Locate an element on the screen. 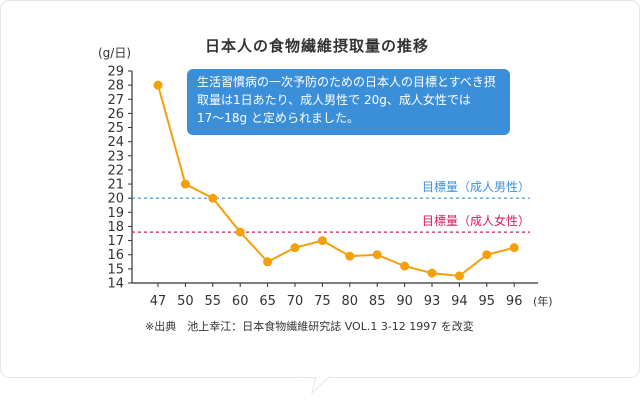 The width and height of the screenshot is (640, 410). x-tick-label: 55 is located at coordinates (213, 301).